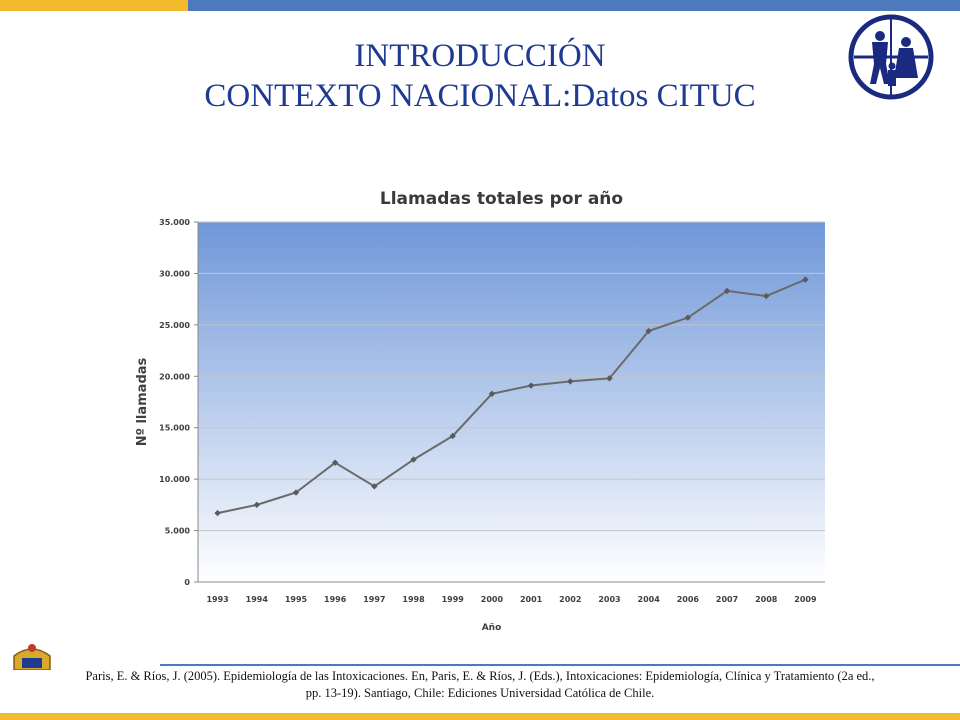 The width and height of the screenshot is (960, 720). I want to click on x-tick-label: 2008, so click(766, 599).